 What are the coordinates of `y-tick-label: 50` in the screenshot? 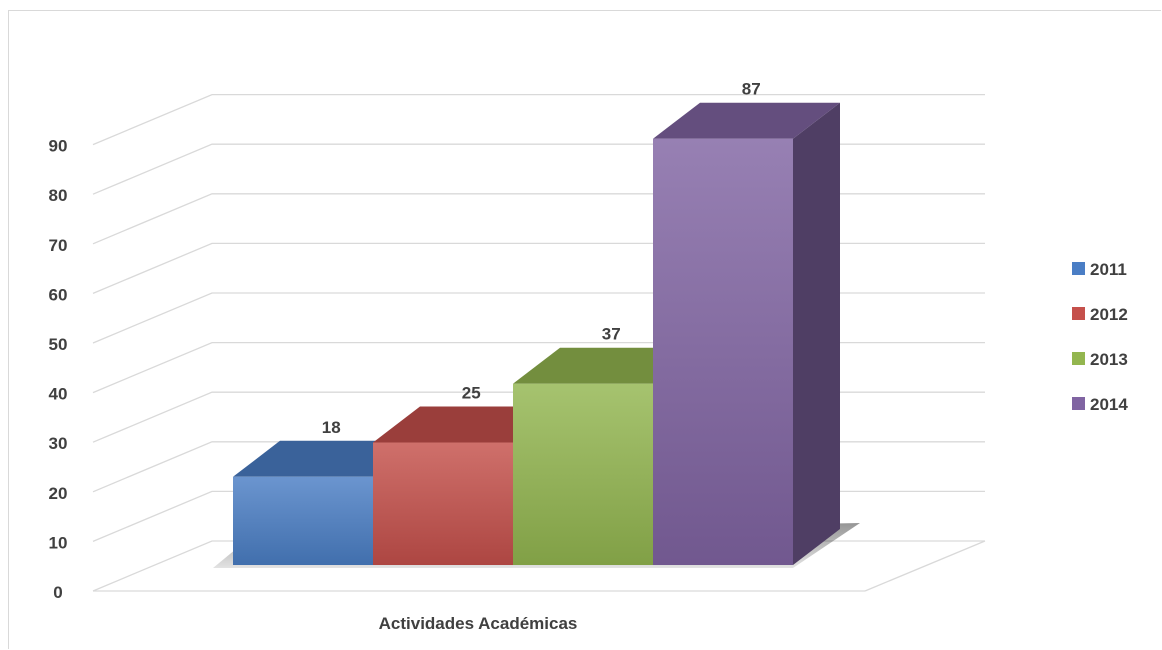 It's located at (58, 344).